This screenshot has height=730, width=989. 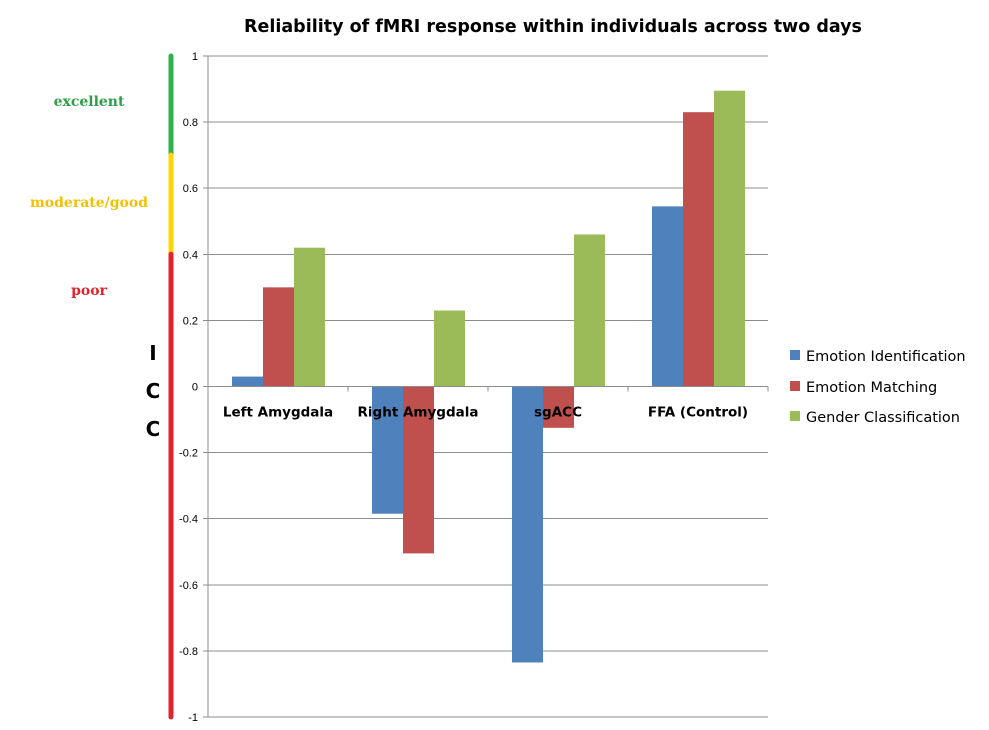 What do you see at coordinates (188, 586) in the screenshot?
I see `y-tick-label: -0.6` at bounding box center [188, 586].